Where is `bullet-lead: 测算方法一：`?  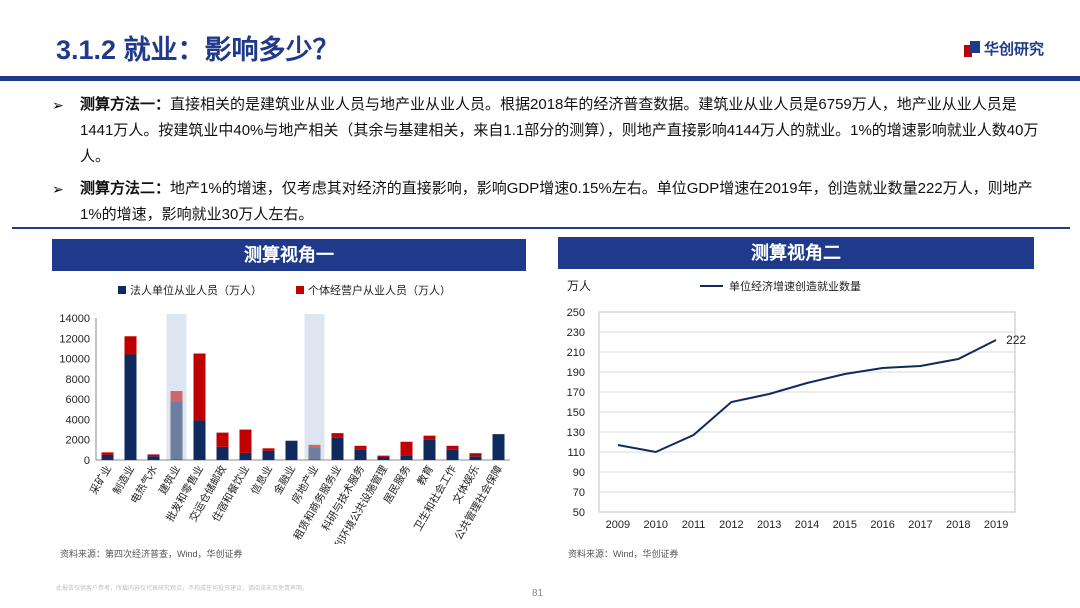 bullet-lead: 测算方法一： is located at coordinates (125, 104).